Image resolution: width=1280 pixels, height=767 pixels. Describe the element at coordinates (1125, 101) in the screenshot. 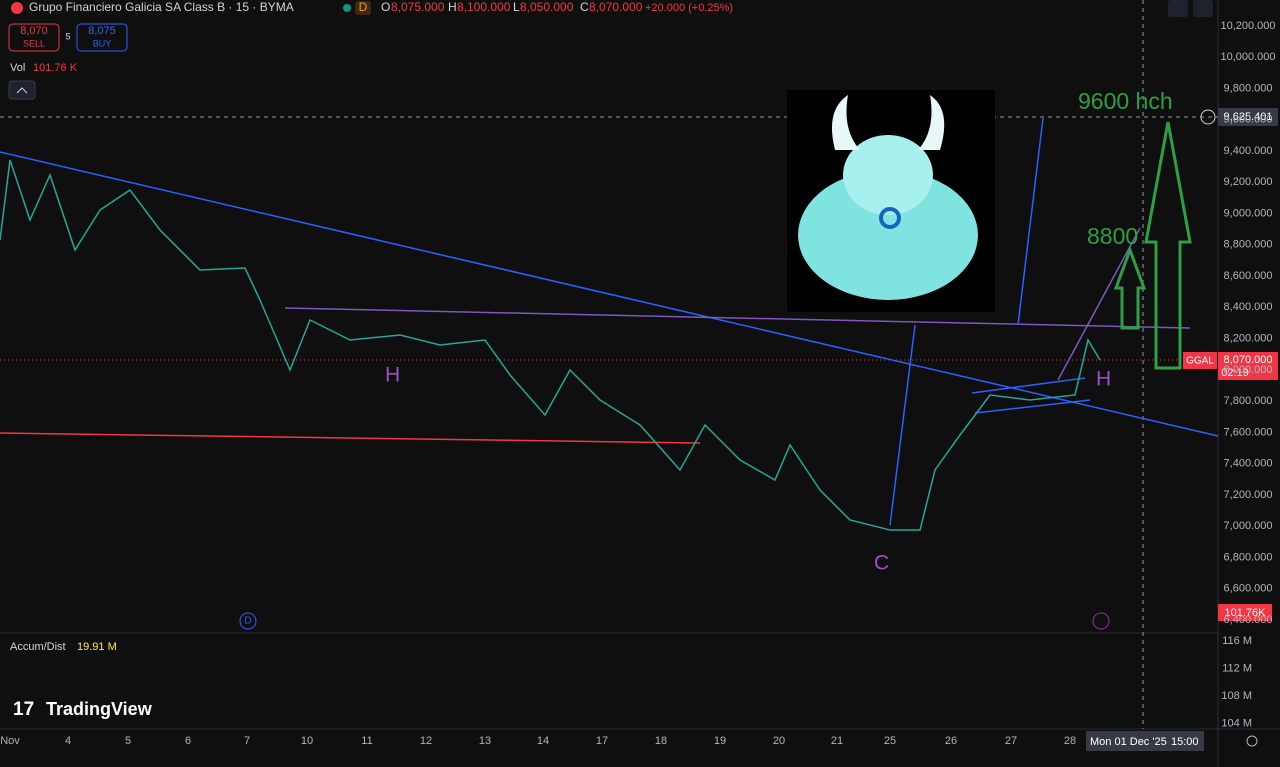

I see `annotation: 9600 hch` at that location.